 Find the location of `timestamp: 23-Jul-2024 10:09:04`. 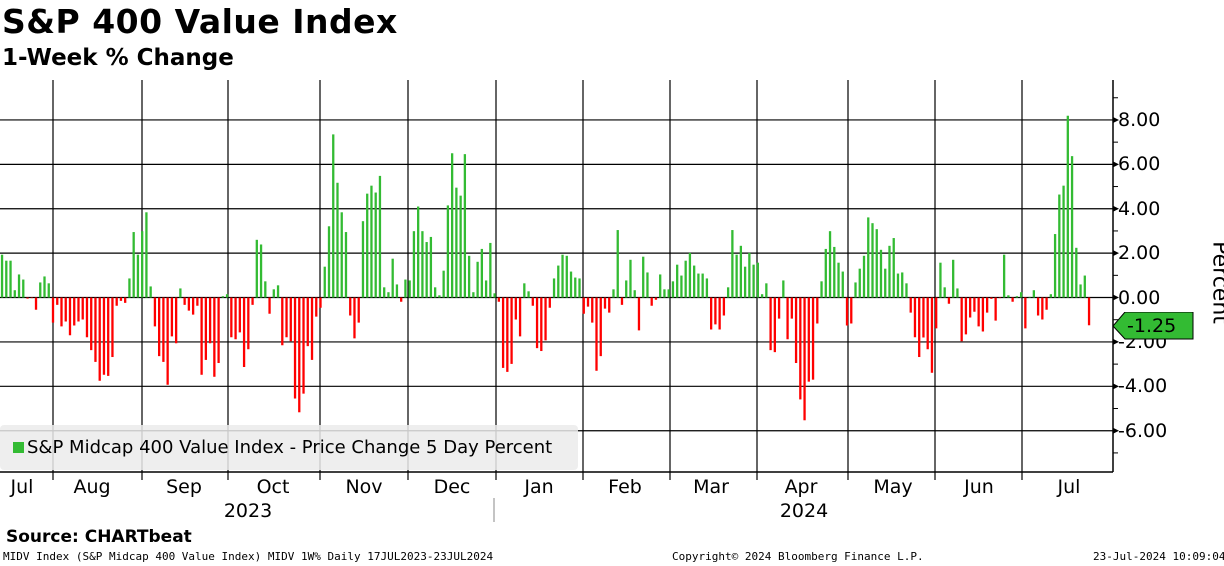

timestamp: 23-Jul-2024 10:09:04 is located at coordinates (1158, 556).